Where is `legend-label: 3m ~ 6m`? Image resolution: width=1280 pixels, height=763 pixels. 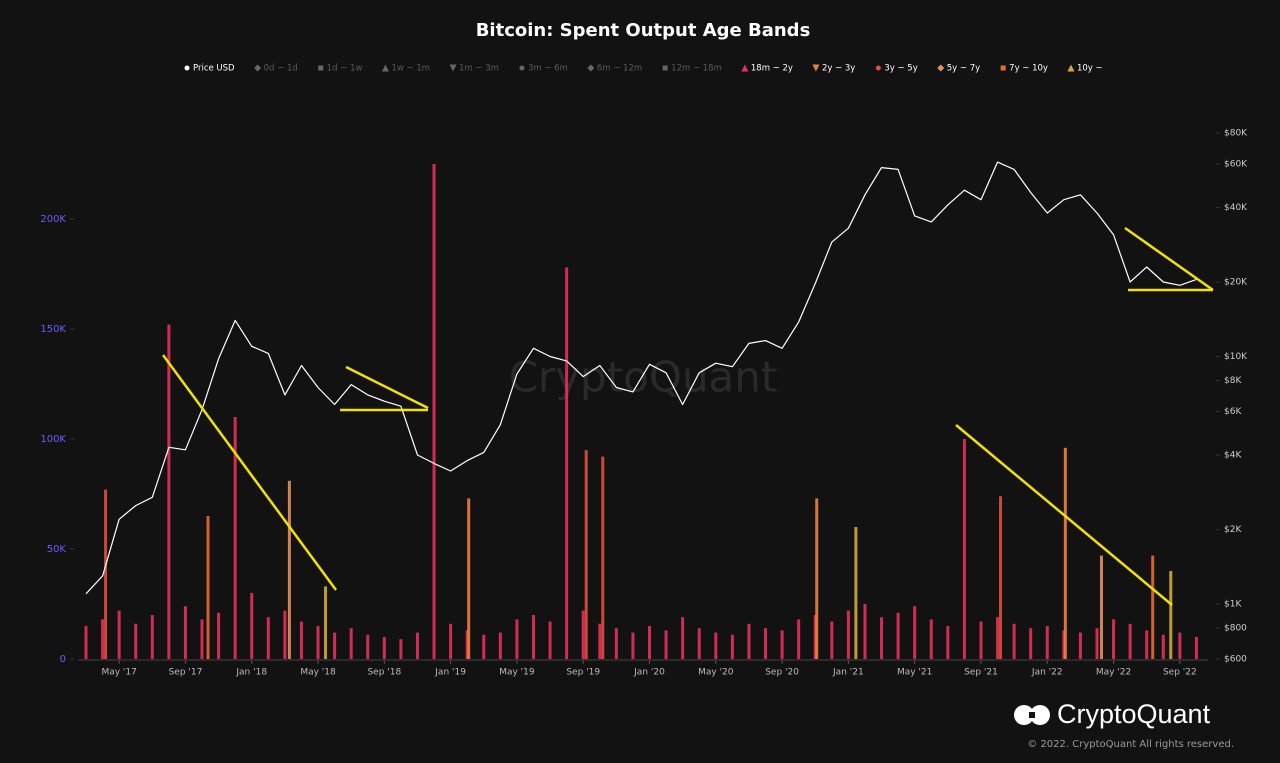
legend-label: 3m ~ 6m is located at coordinates (548, 69).